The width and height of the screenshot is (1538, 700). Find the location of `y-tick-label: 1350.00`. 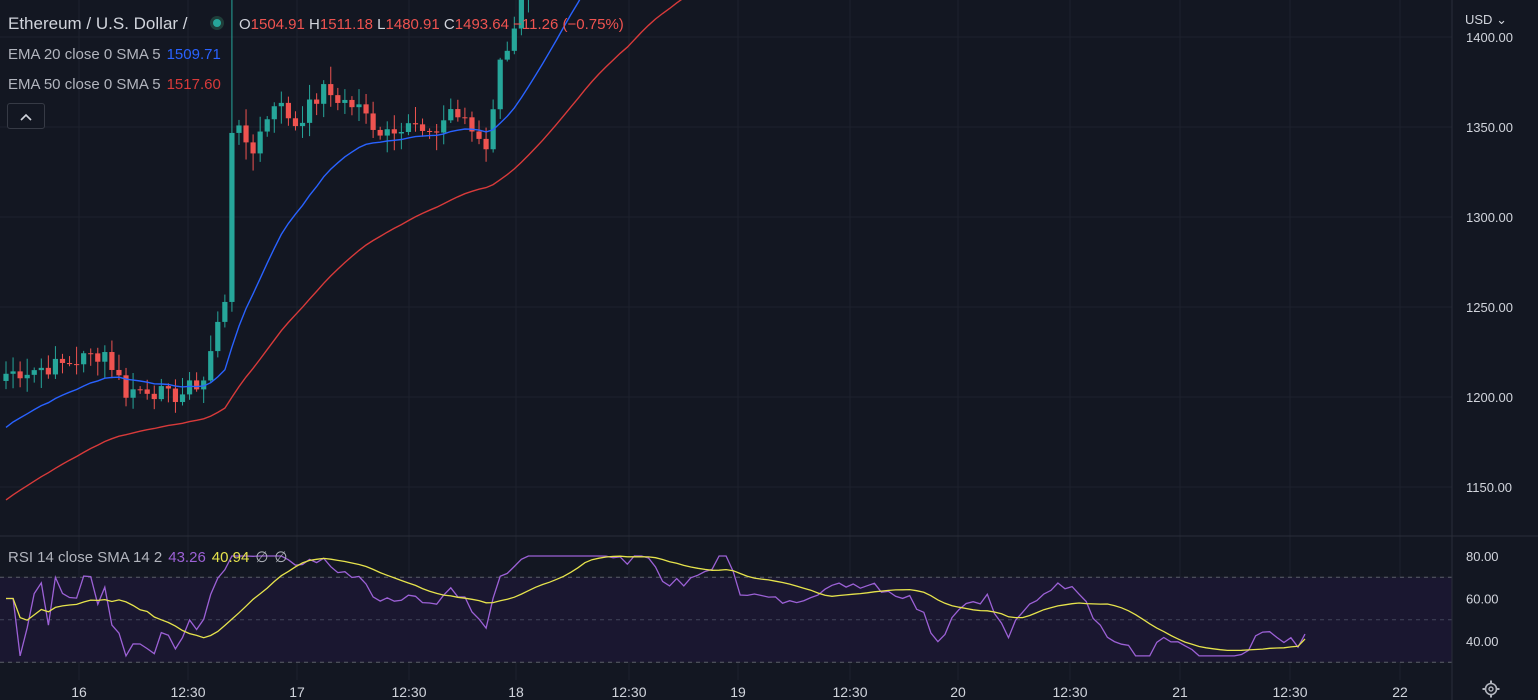

y-tick-label: 1350.00 is located at coordinates (1489, 127).